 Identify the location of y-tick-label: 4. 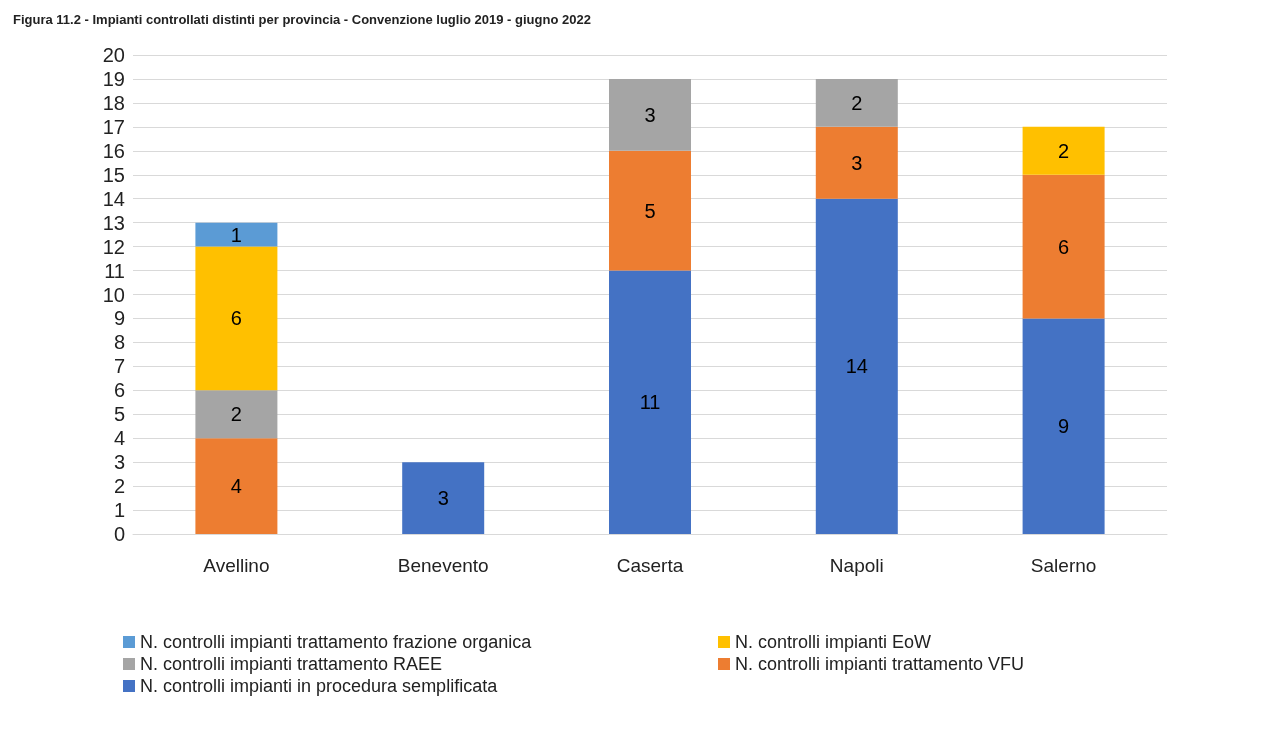
(119, 438).